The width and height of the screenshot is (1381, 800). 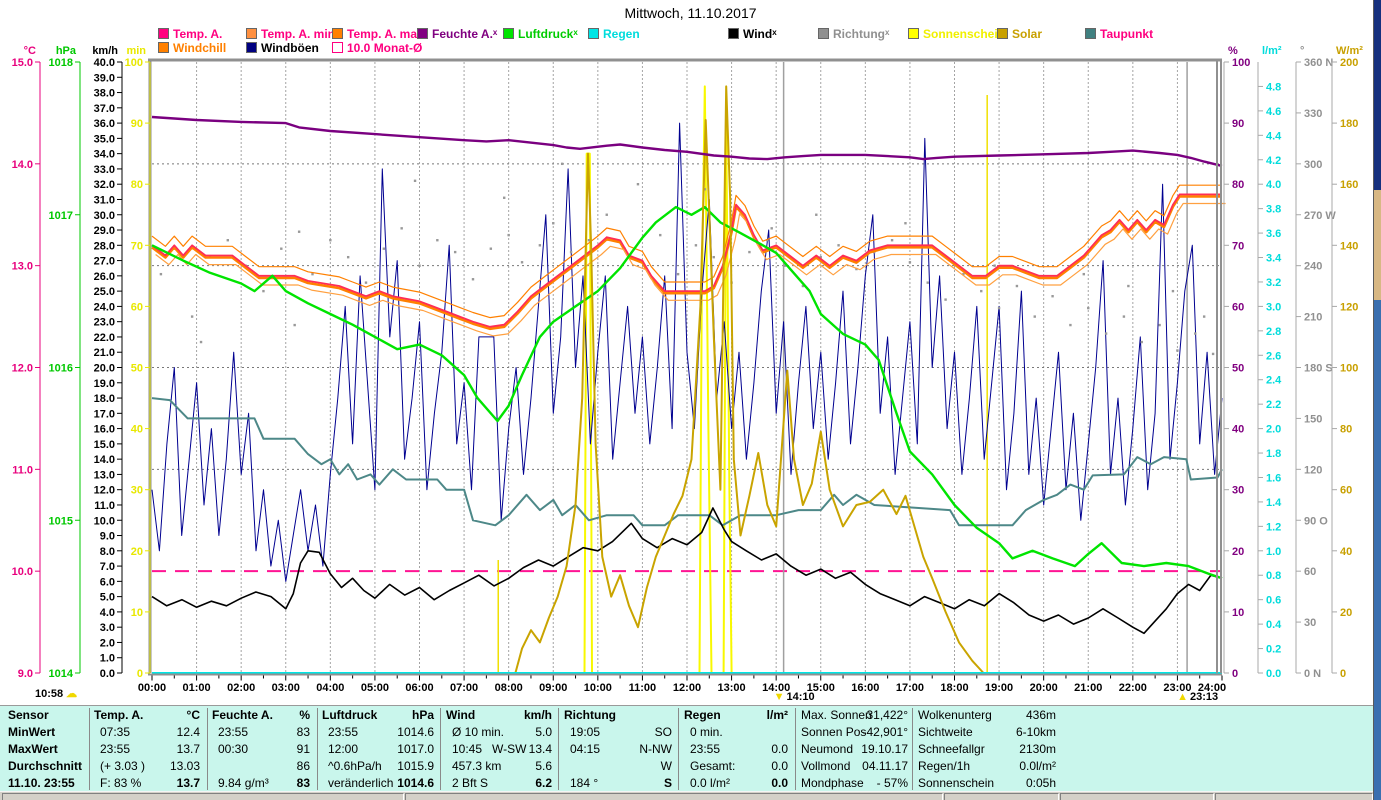 I want to click on axis-label-kmh: 3.0, so click(x=107, y=628).